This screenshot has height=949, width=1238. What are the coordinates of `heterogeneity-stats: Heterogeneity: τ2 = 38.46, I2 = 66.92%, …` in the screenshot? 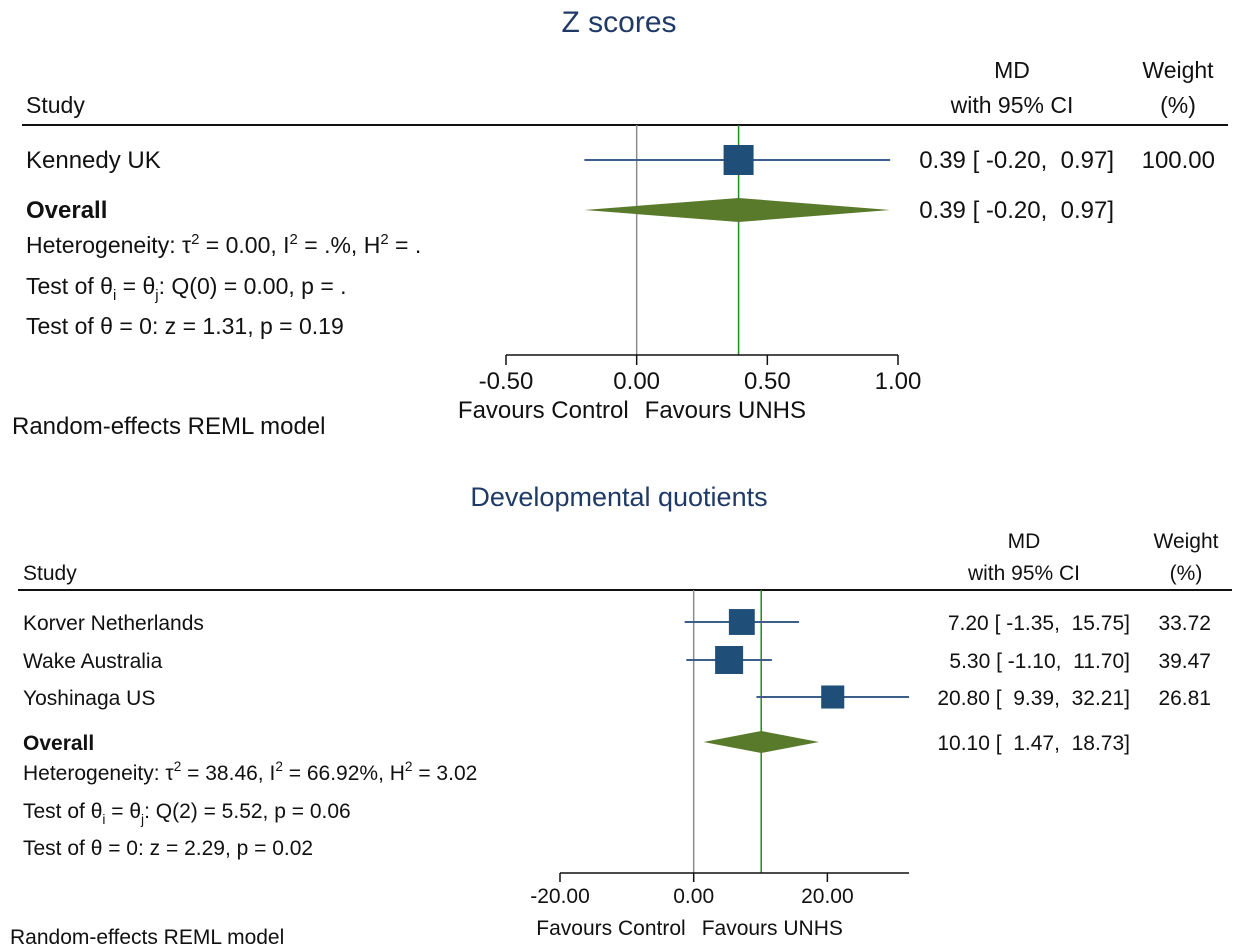 It's located at (250, 772).